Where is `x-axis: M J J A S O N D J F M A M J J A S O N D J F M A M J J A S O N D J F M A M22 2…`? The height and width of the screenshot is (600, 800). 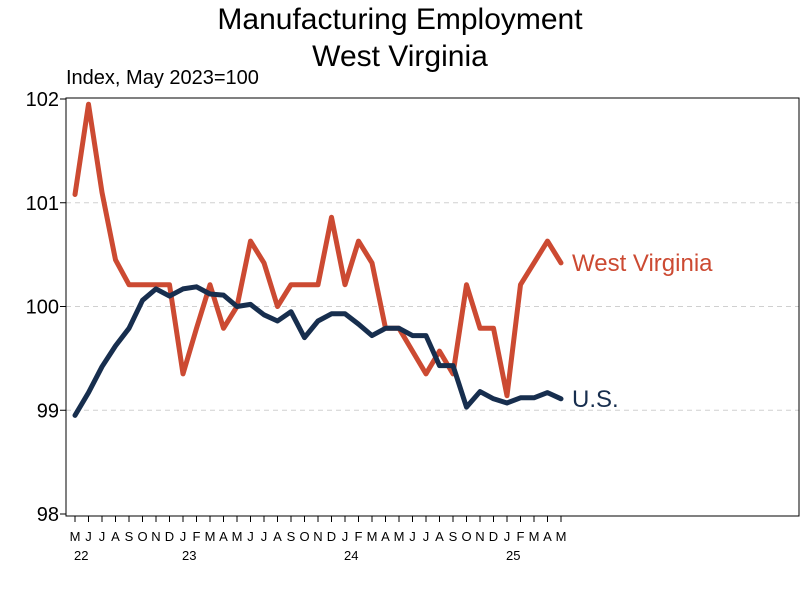 x-axis: M J J A S O N D J F M A M J J A S O N D J F M A M J J A S O N D J F M A M22 2… is located at coordinates (318, 539).